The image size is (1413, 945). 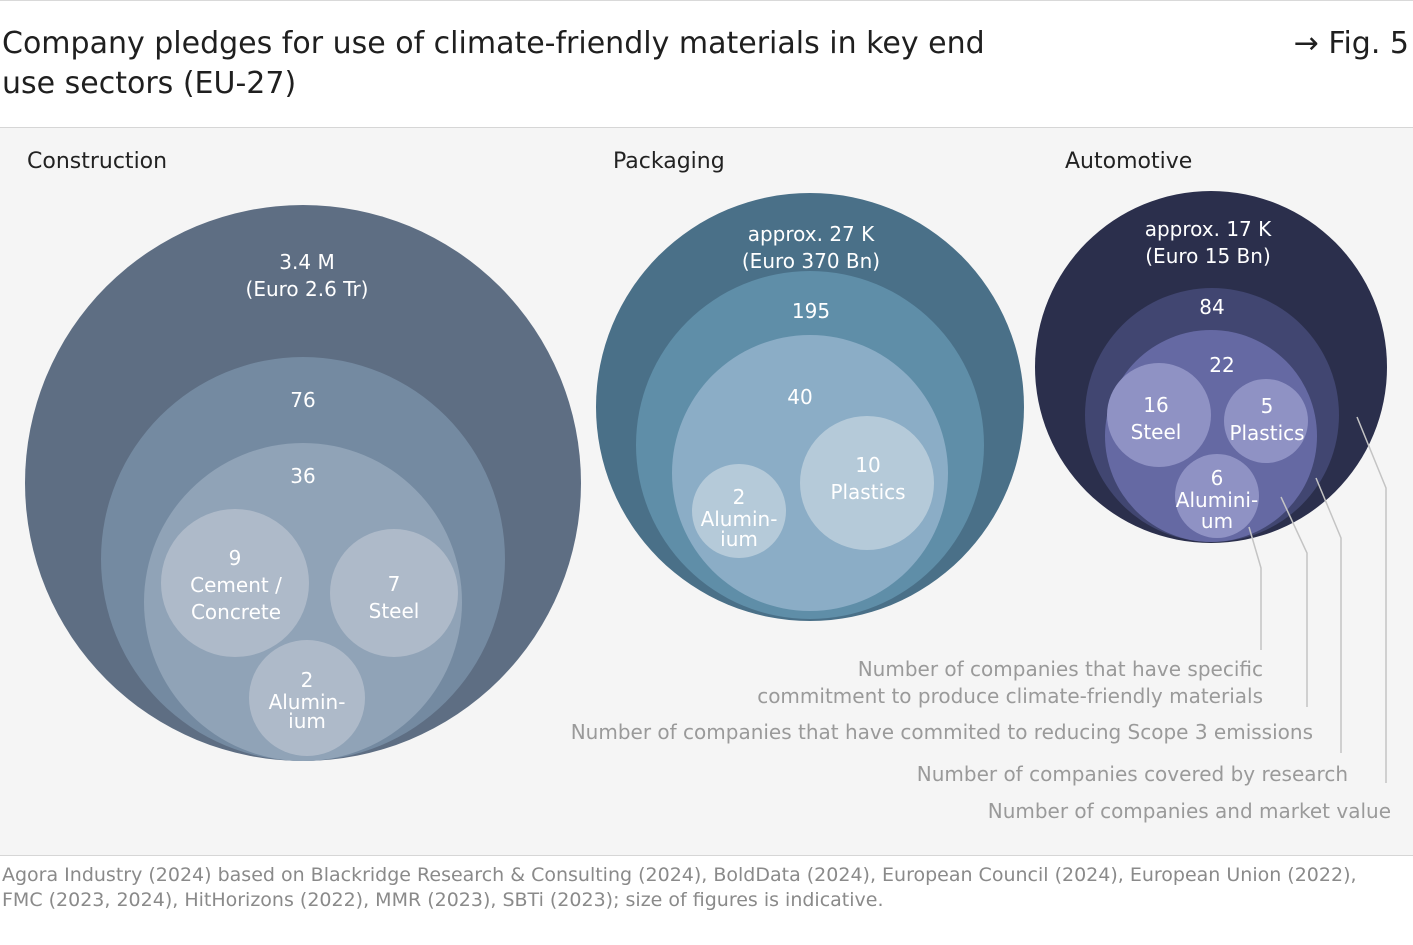 I want to click on automotive-plastics-label: Plastics, so click(x=1266, y=433).